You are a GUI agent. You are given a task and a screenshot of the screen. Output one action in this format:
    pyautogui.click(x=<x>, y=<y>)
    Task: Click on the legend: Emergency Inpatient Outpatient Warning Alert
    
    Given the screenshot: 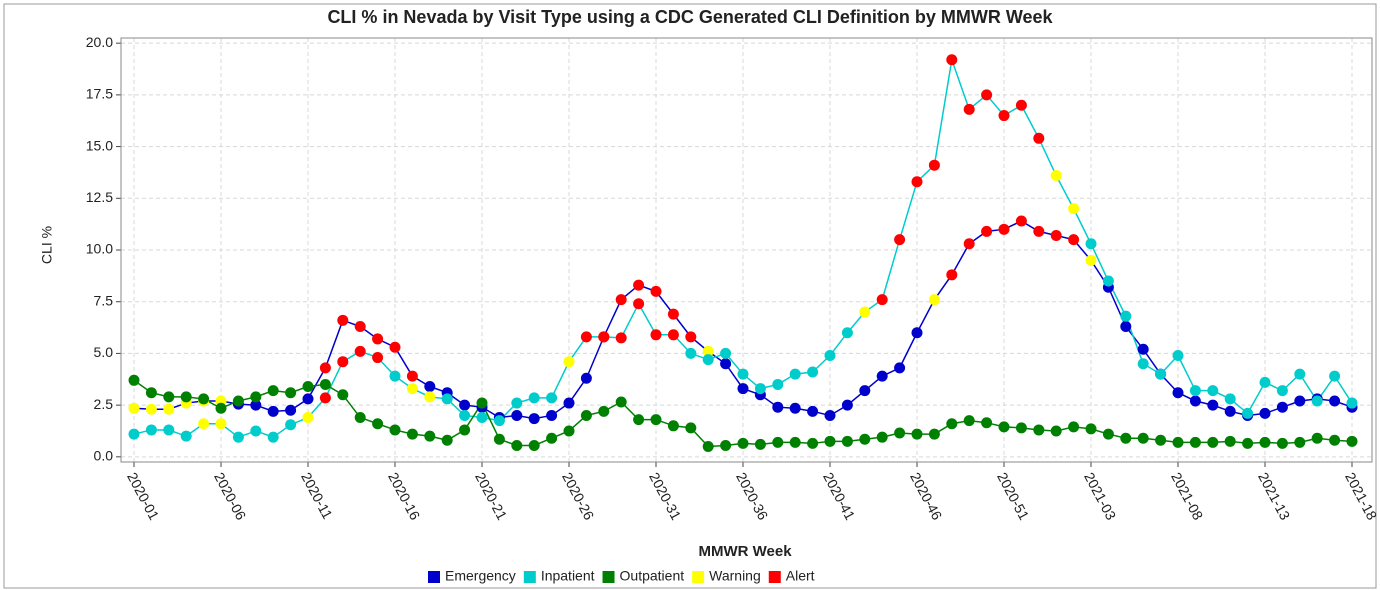 What is the action you would take?
    pyautogui.click(x=621, y=576)
    